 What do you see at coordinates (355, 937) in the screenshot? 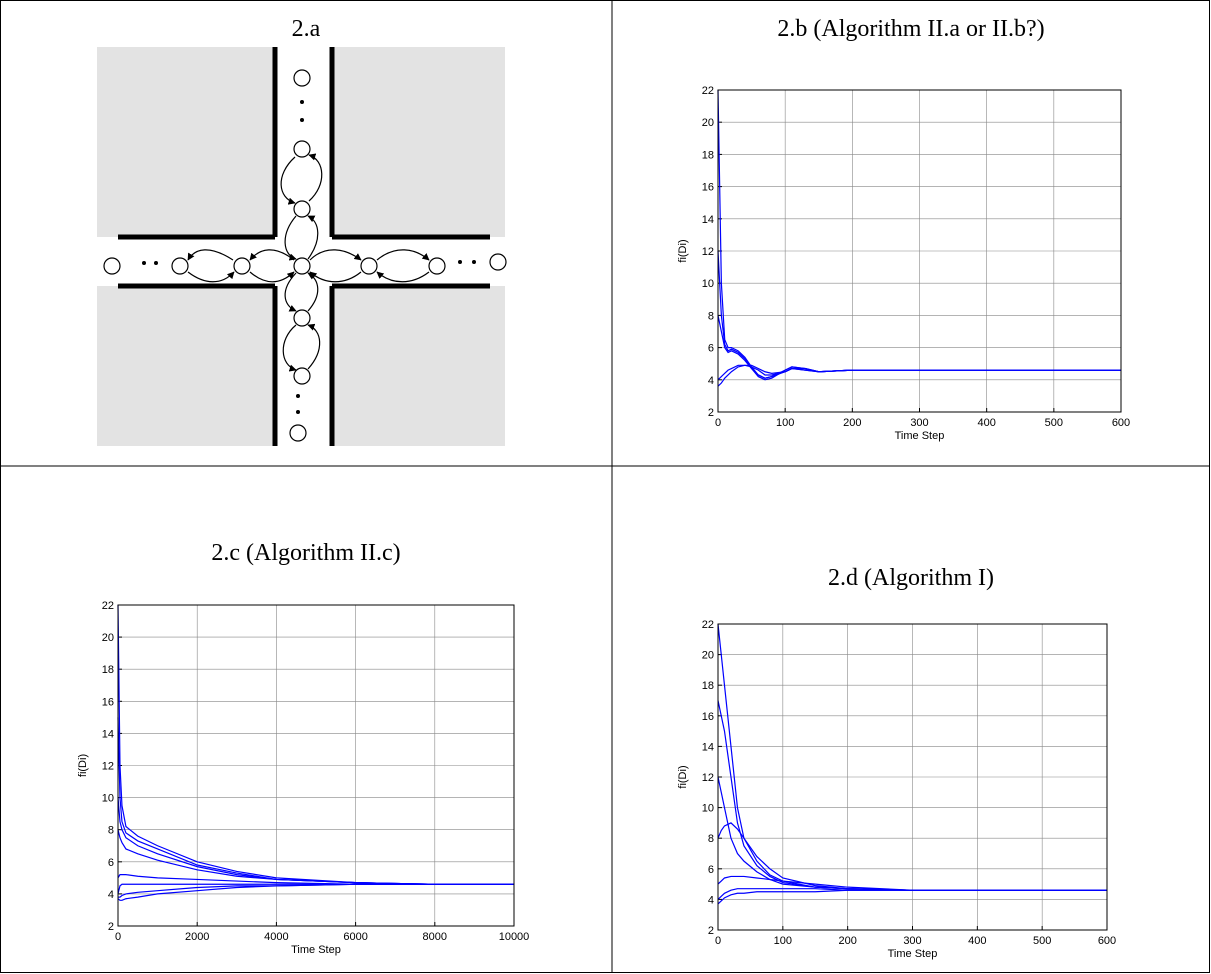
I see `x-tick-label: 6000` at bounding box center [355, 937].